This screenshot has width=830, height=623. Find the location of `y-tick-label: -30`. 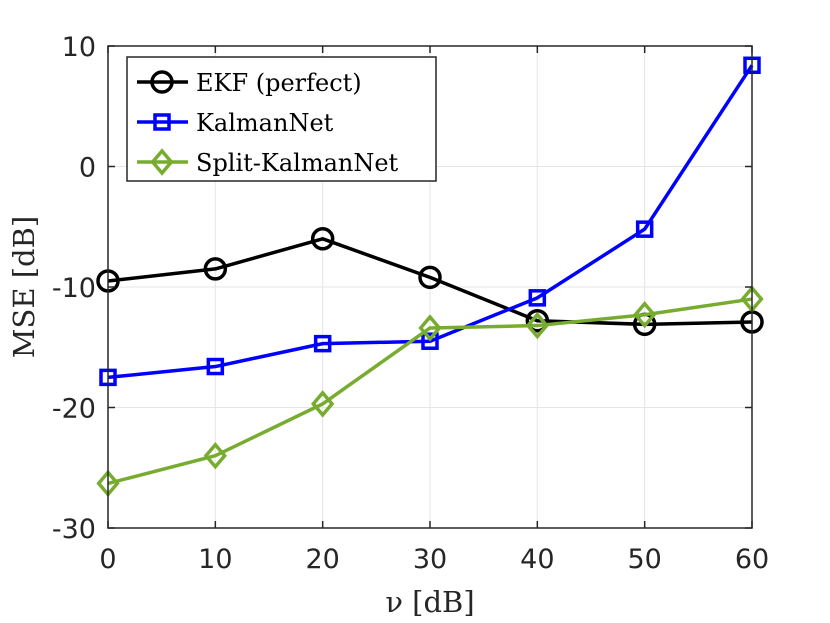

y-tick-label: -30 is located at coordinates (74, 529).